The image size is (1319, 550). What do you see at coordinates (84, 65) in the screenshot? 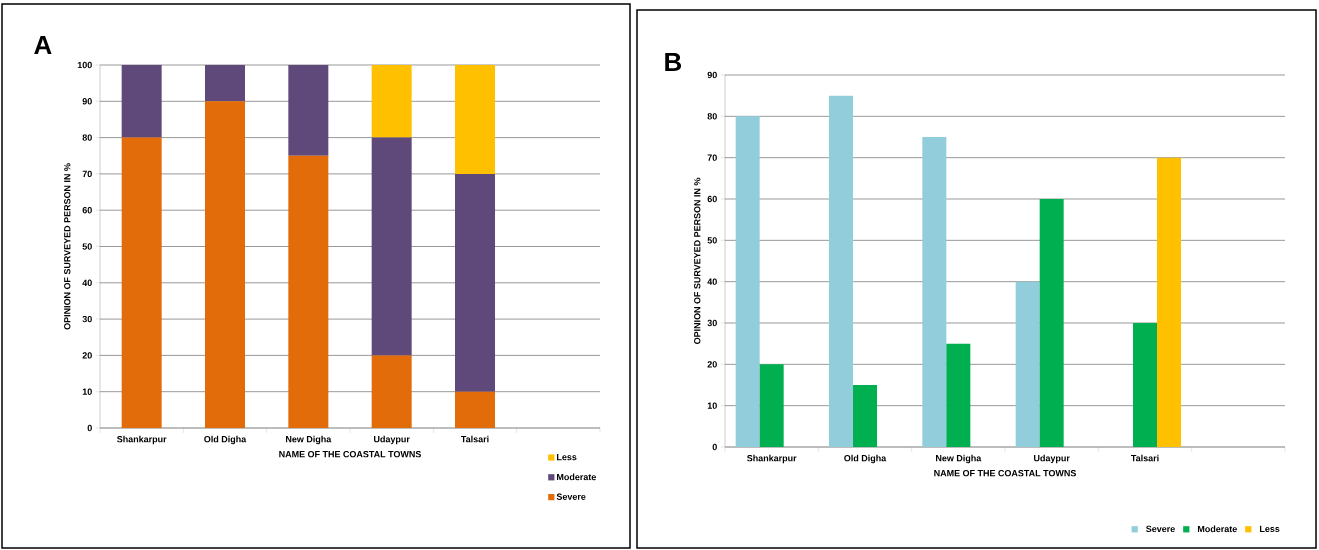
I see `y-tick-label: 100` at bounding box center [84, 65].